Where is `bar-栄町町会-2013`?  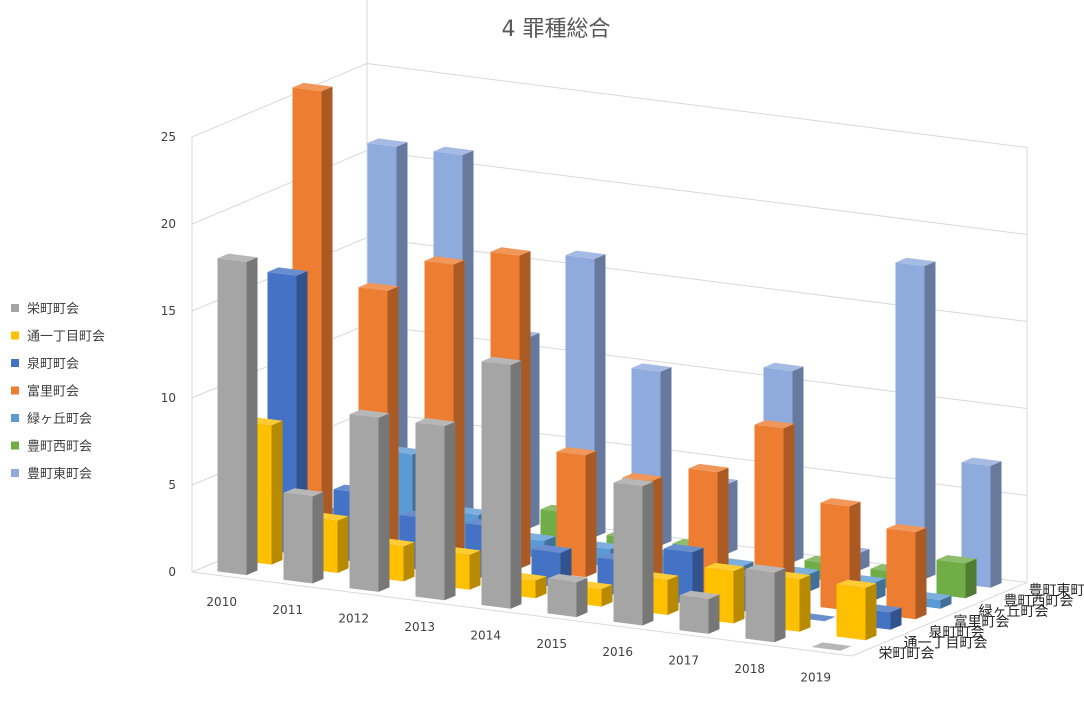
bar-栄町町会-2013 is located at coordinates (435, 509).